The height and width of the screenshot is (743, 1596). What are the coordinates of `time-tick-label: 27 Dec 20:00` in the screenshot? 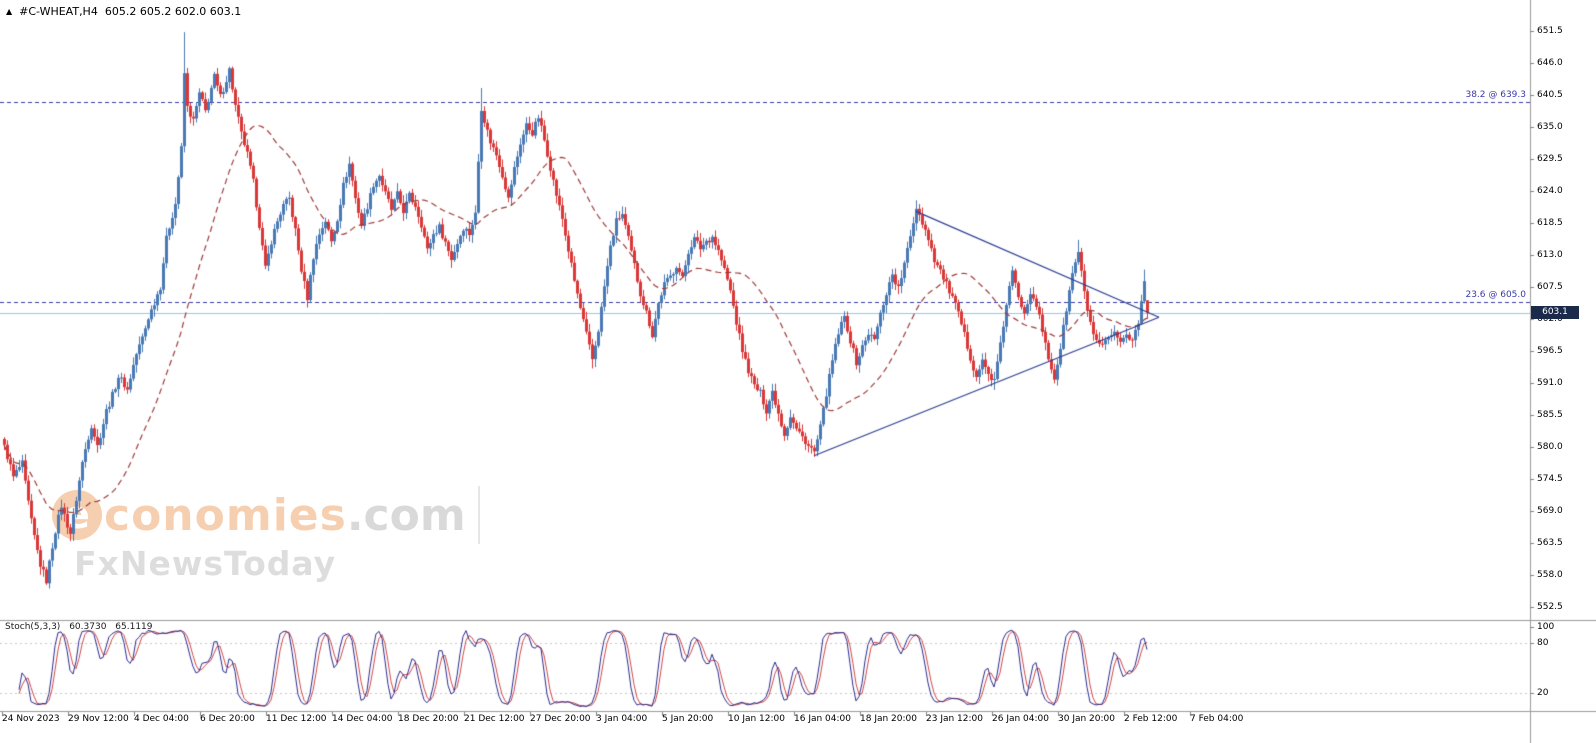 It's located at (560, 719).